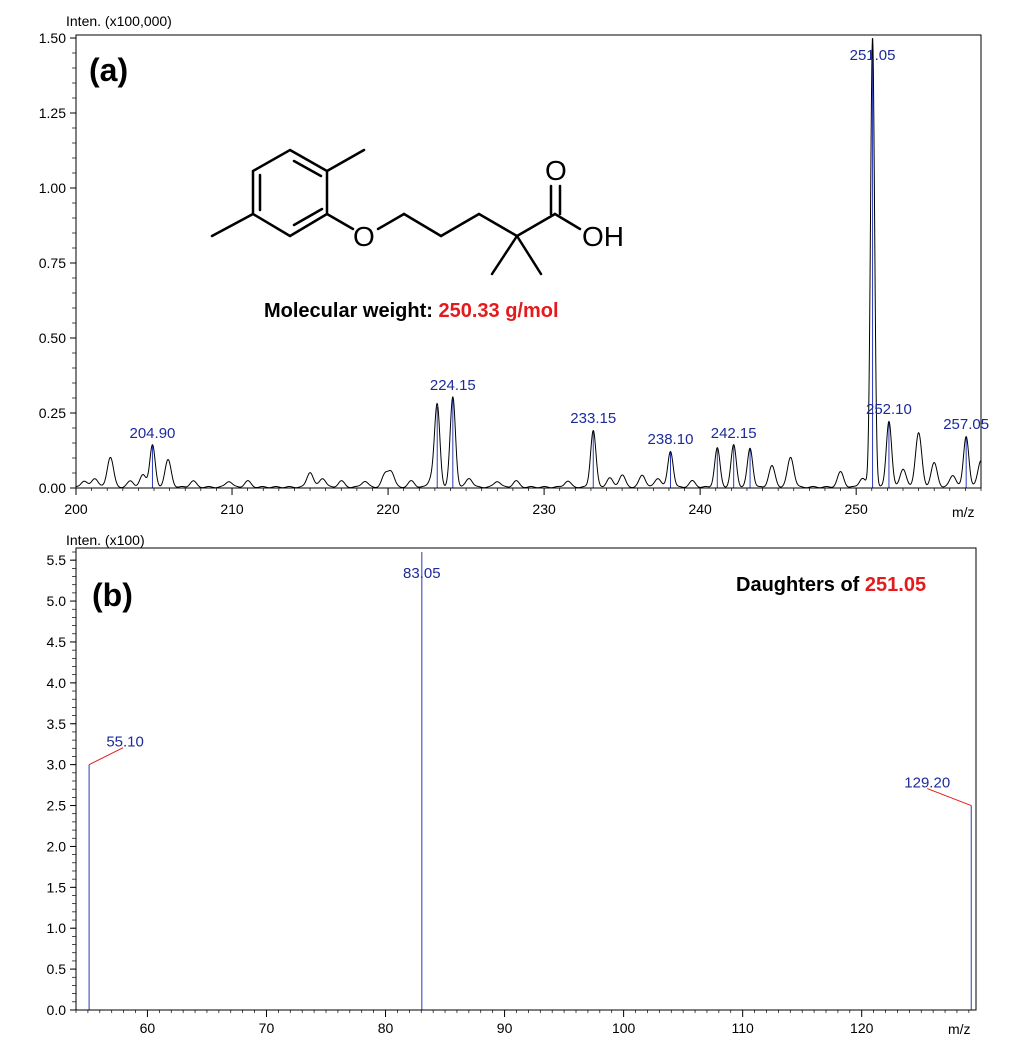  Describe the element at coordinates (391, 221) in the screenshot. I see `ether-bond-chain` at that location.